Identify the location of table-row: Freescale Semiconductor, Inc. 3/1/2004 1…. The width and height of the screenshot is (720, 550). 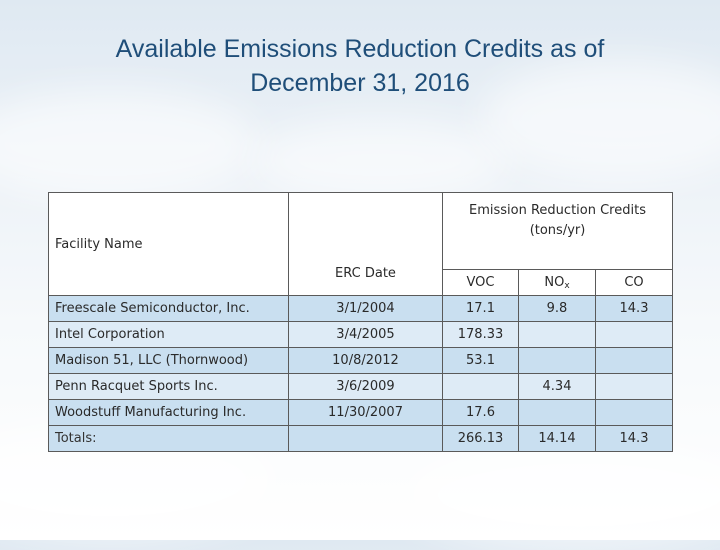
(360, 308).